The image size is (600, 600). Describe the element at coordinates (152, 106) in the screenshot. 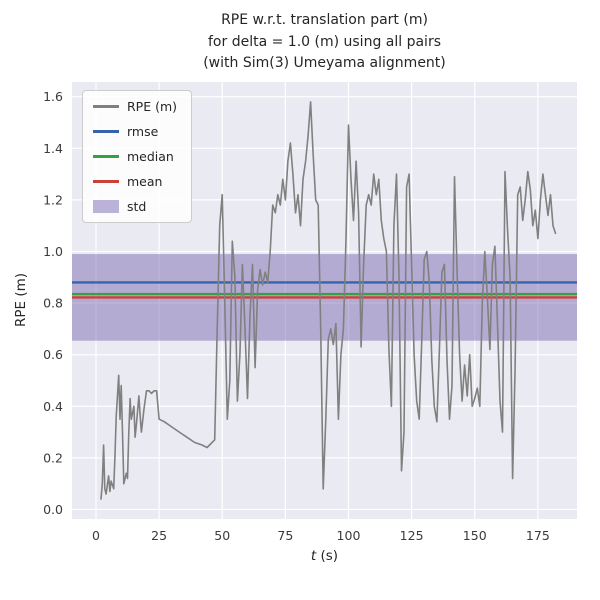

I see `legend-rpe-label: RPE (m)` at that location.